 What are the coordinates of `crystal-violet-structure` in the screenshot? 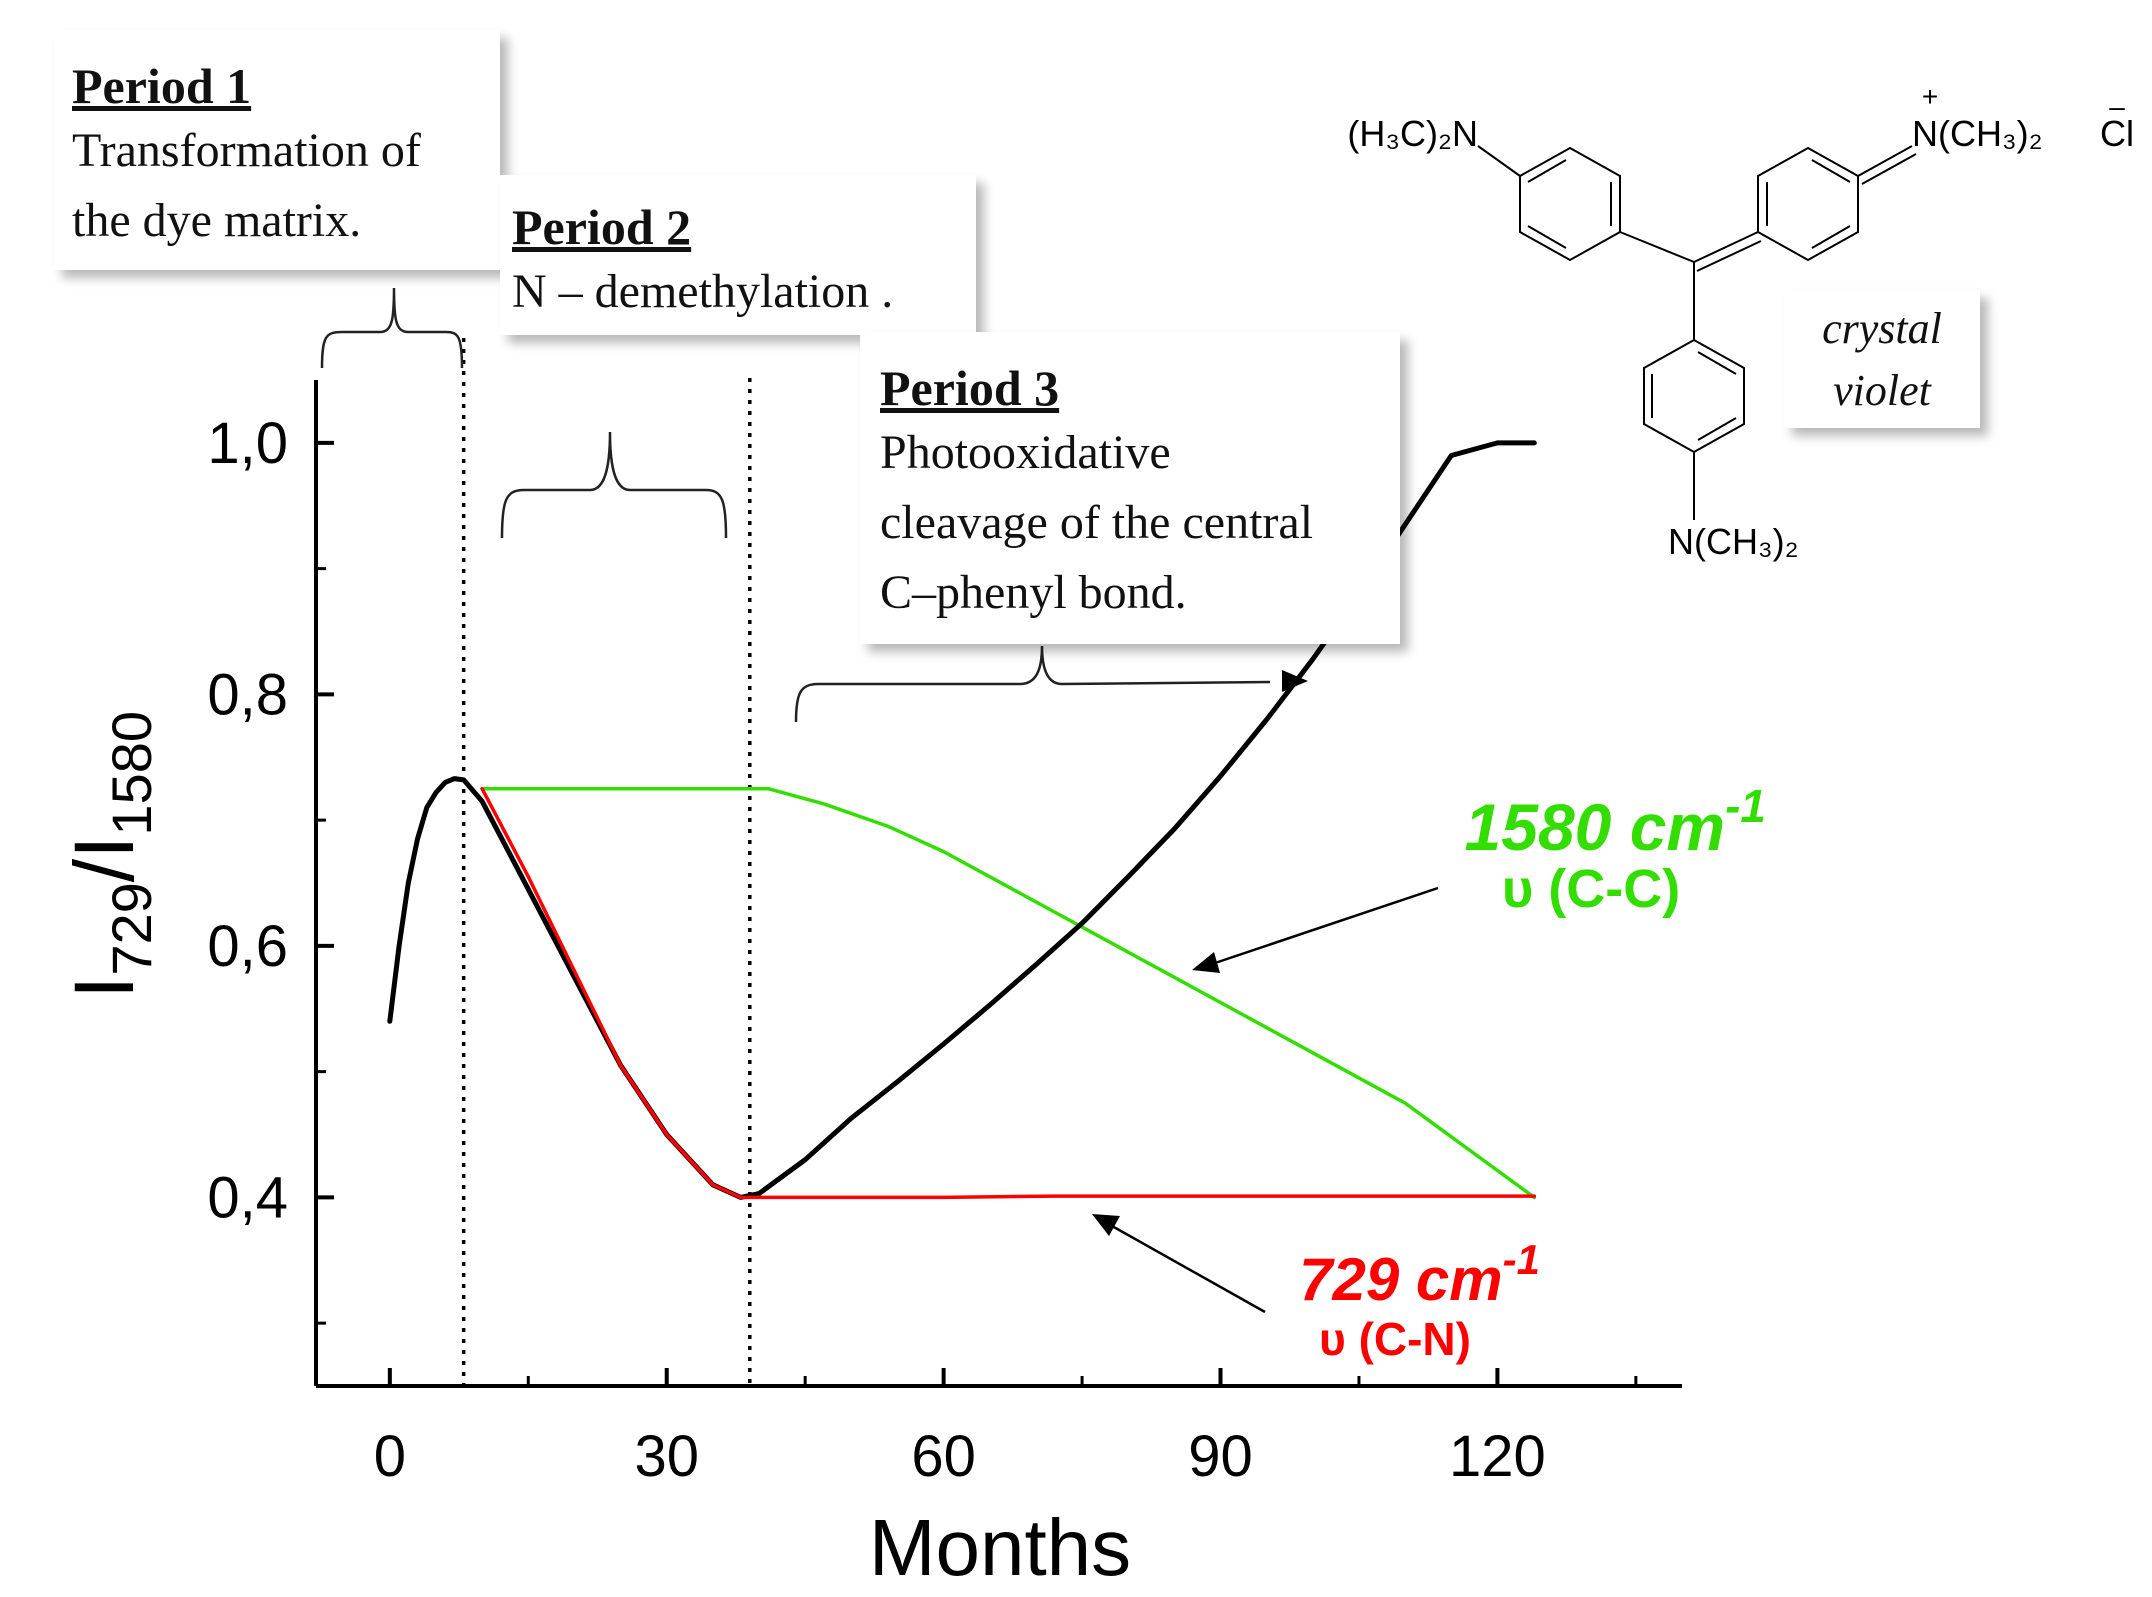 It's located at (1697, 332).